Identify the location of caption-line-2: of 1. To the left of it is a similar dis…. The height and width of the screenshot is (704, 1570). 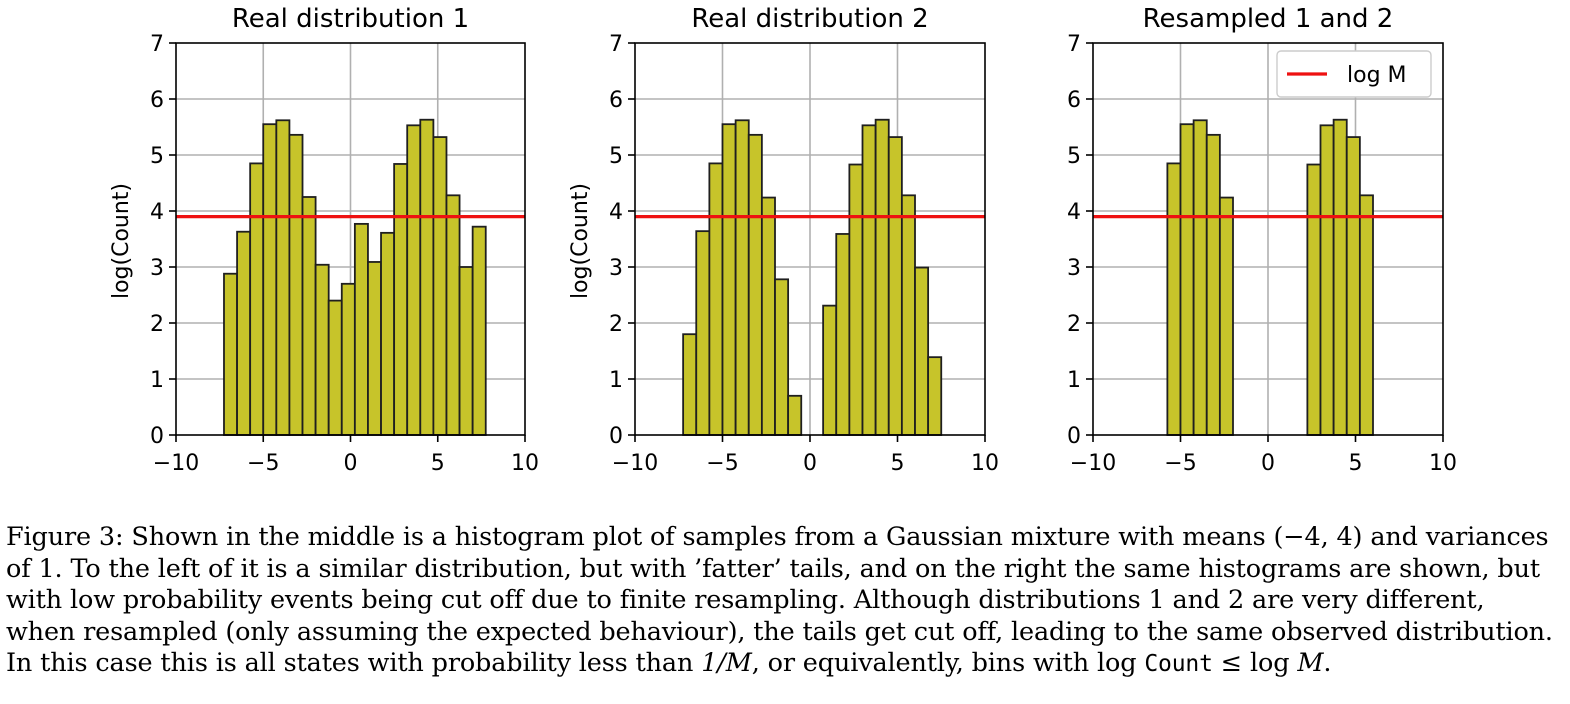
(786, 570).